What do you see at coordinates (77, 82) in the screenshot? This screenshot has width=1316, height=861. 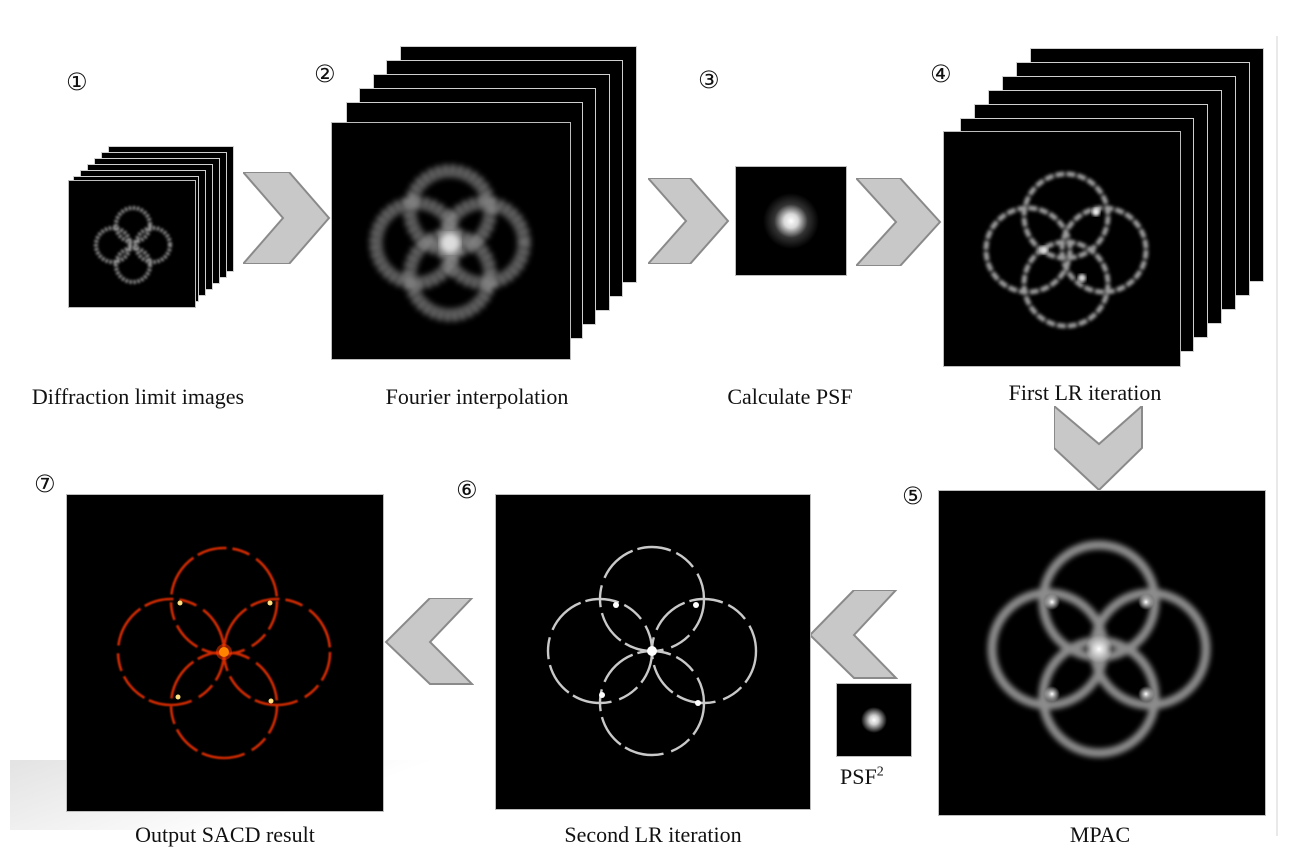 I see `step-1-number: ①` at bounding box center [77, 82].